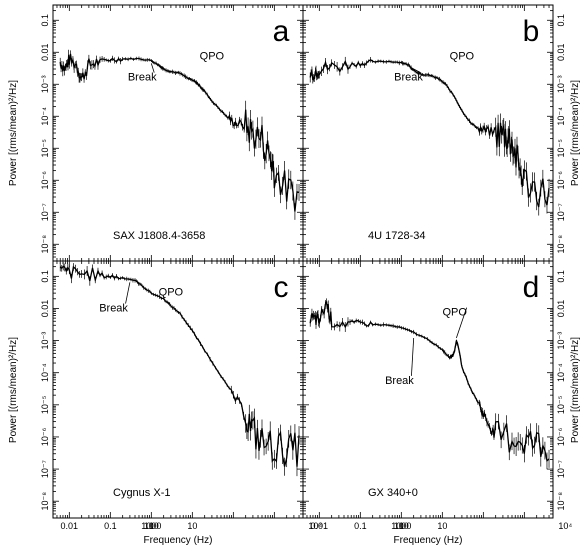 The height and width of the screenshot is (548, 584). Describe the element at coordinates (428, 540) in the screenshot. I see `x-axis-label-right: Frequency (Hz)` at that location.